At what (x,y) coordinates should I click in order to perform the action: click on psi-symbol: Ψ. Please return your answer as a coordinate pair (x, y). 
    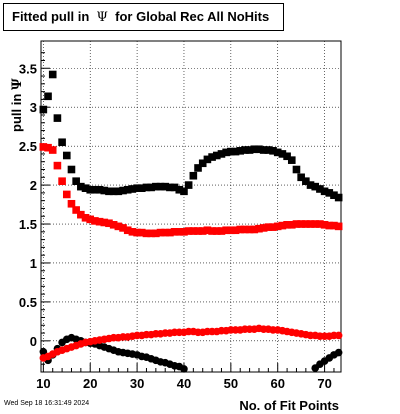
    Looking at the image, I should click on (102, 17).